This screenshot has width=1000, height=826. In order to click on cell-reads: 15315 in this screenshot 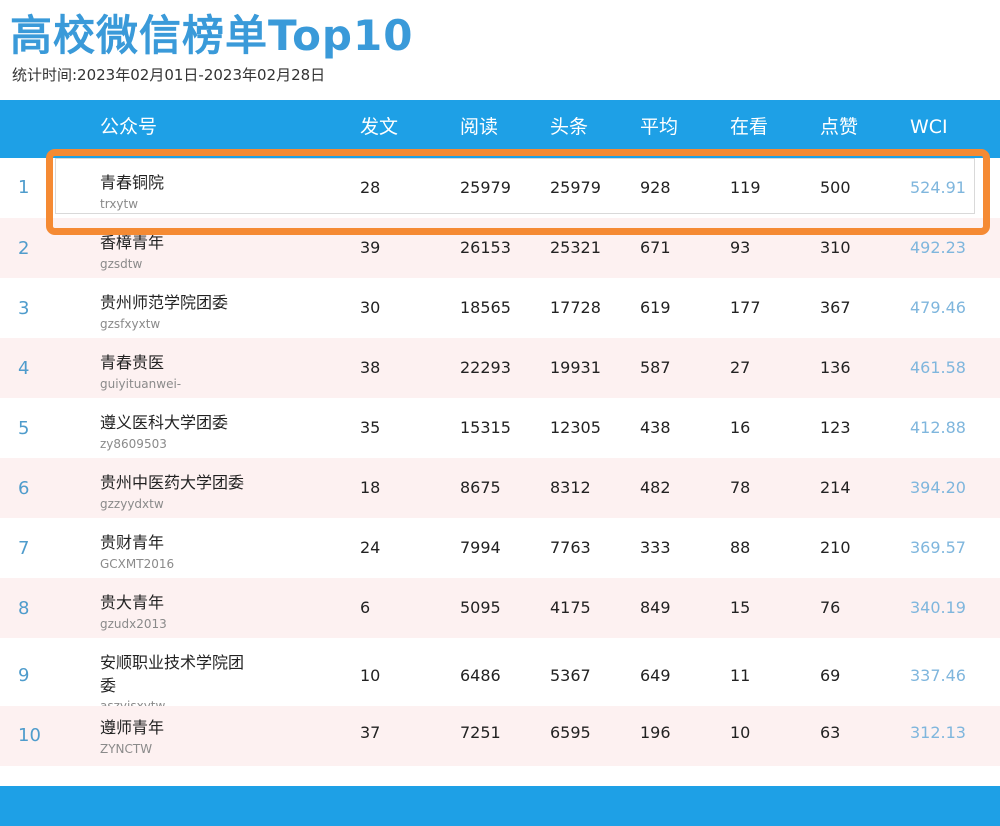, I will do `click(485, 427)`.